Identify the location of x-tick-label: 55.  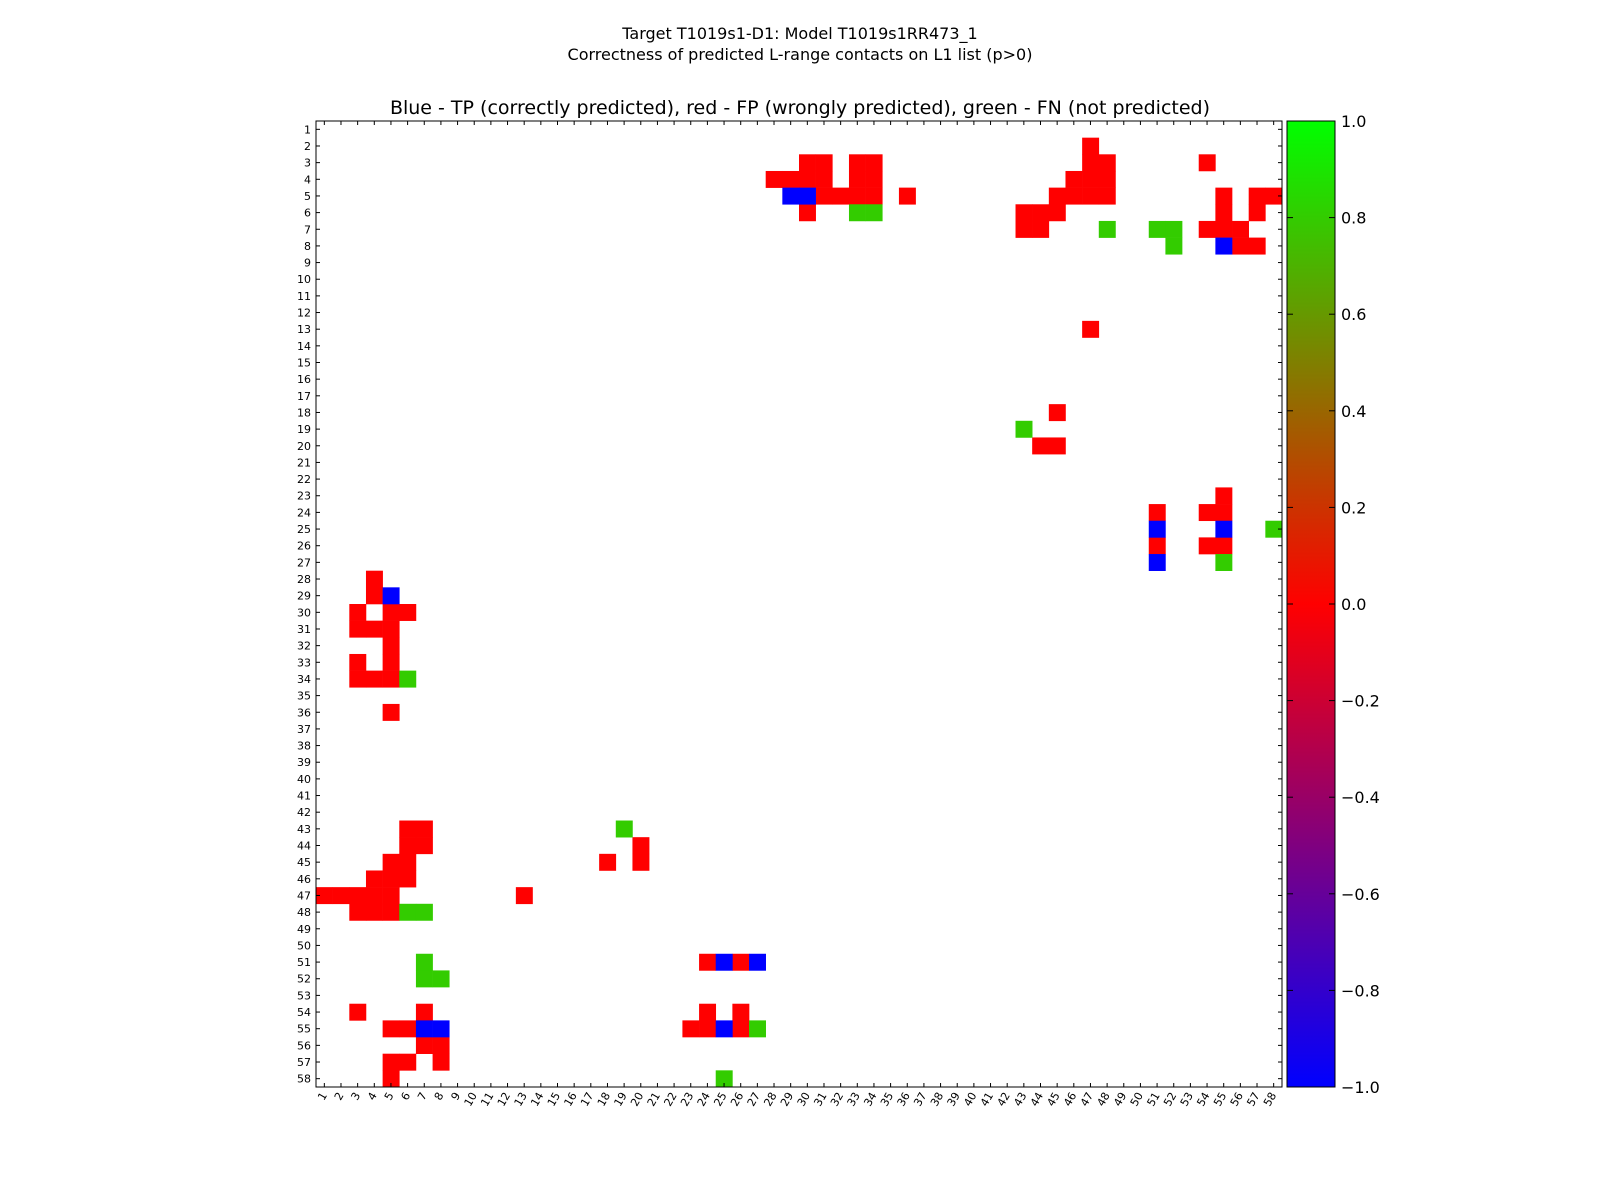
(1220, 1099).